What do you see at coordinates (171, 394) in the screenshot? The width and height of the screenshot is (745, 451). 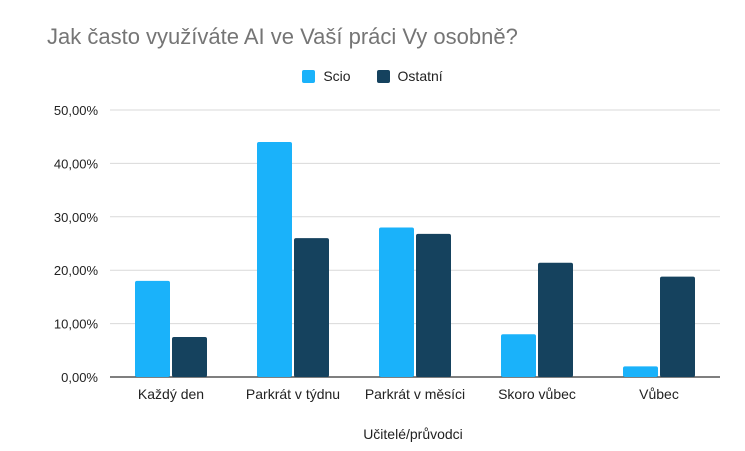 I see `x-tick-label: Každý den` at bounding box center [171, 394].